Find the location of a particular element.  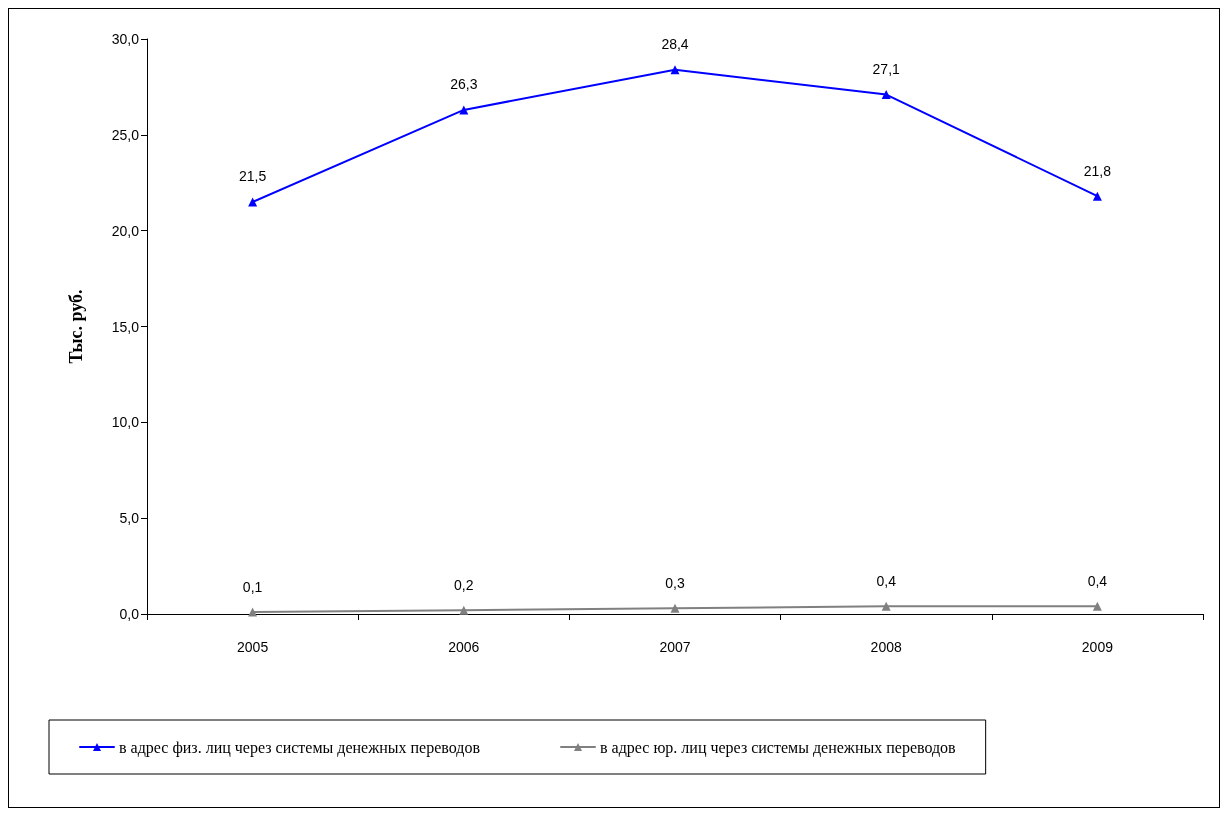

y-tick-label: 15,0 is located at coordinates (125, 326).